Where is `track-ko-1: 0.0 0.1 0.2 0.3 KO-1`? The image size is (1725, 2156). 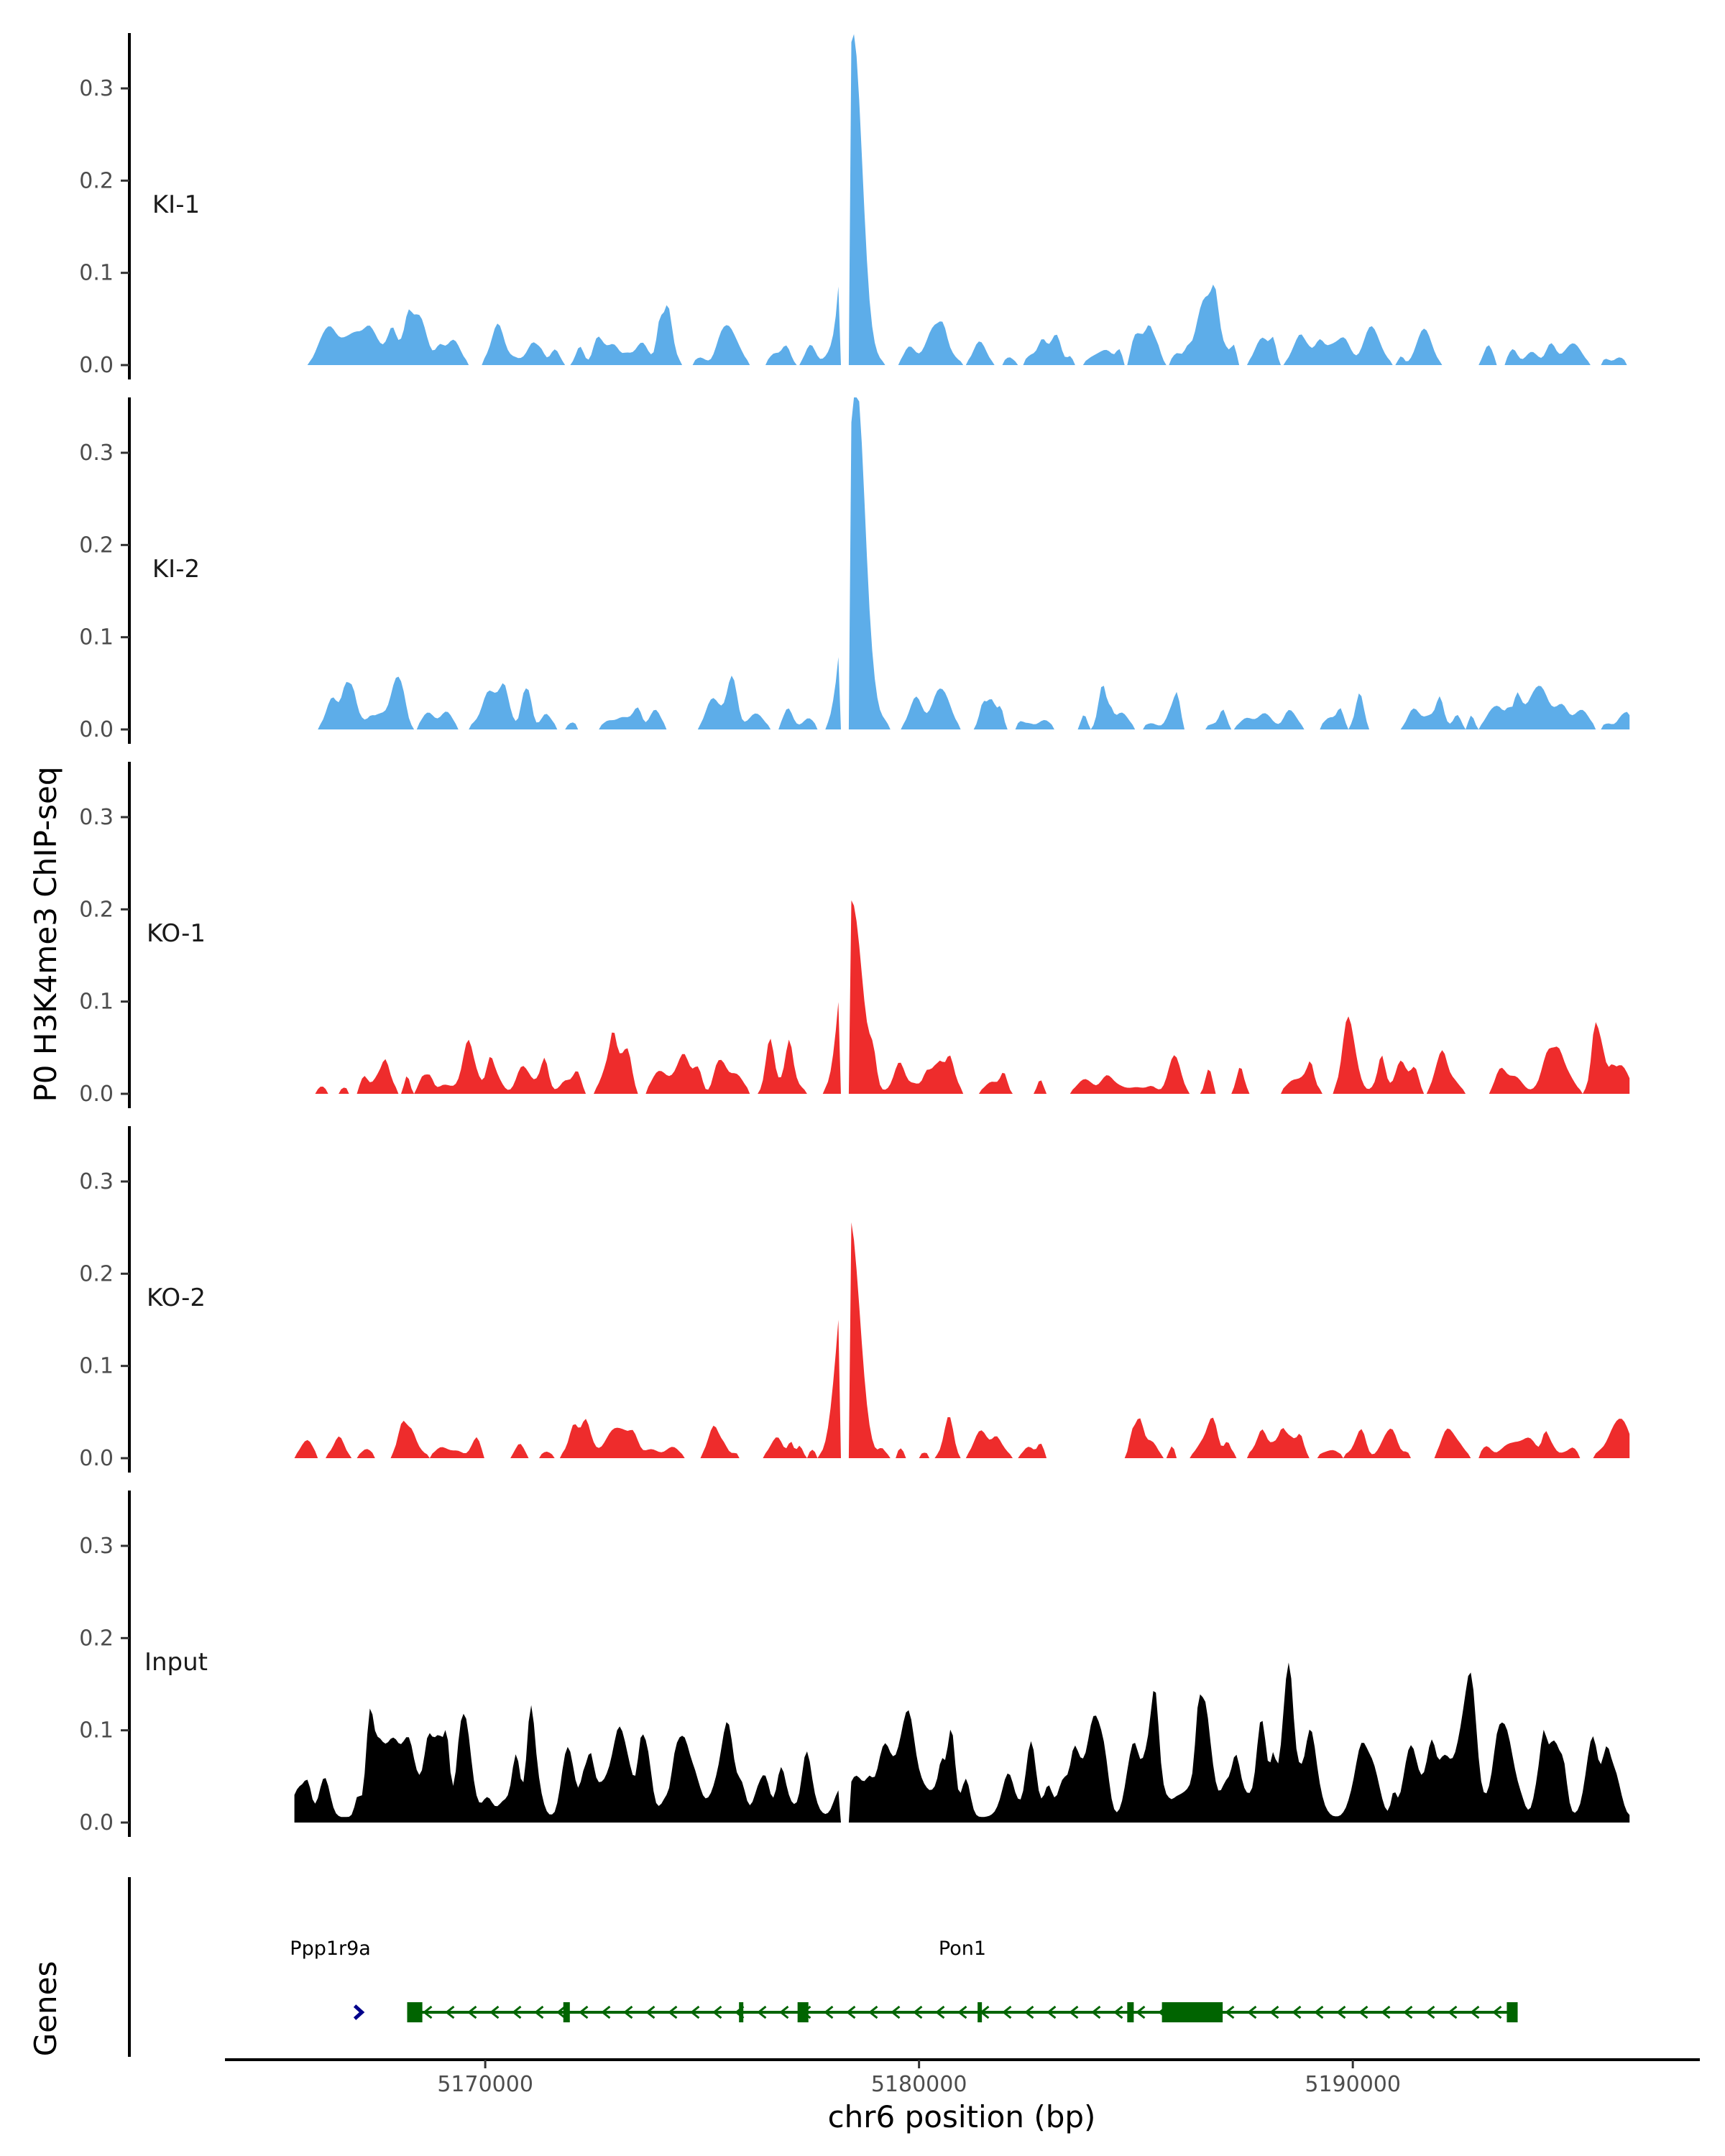
track-ko-1: 0.0 0.1 0.2 0.3 KO-1 is located at coordinates (854, 935).